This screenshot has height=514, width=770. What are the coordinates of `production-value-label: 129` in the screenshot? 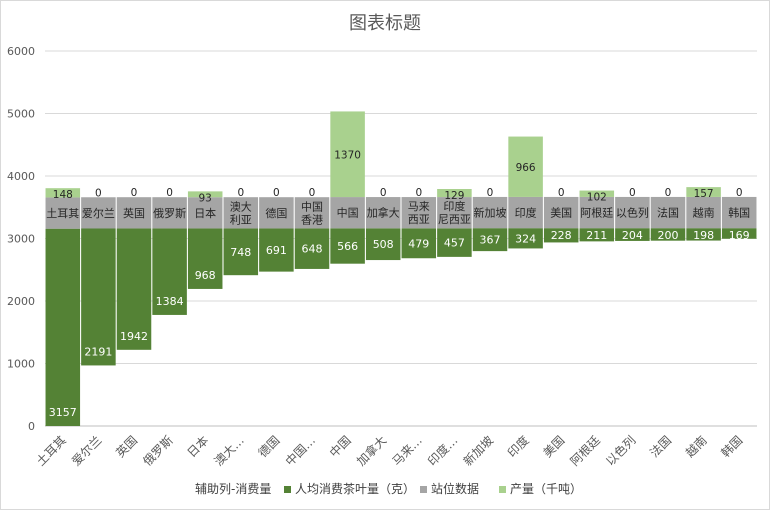 It's located at (454, 196).